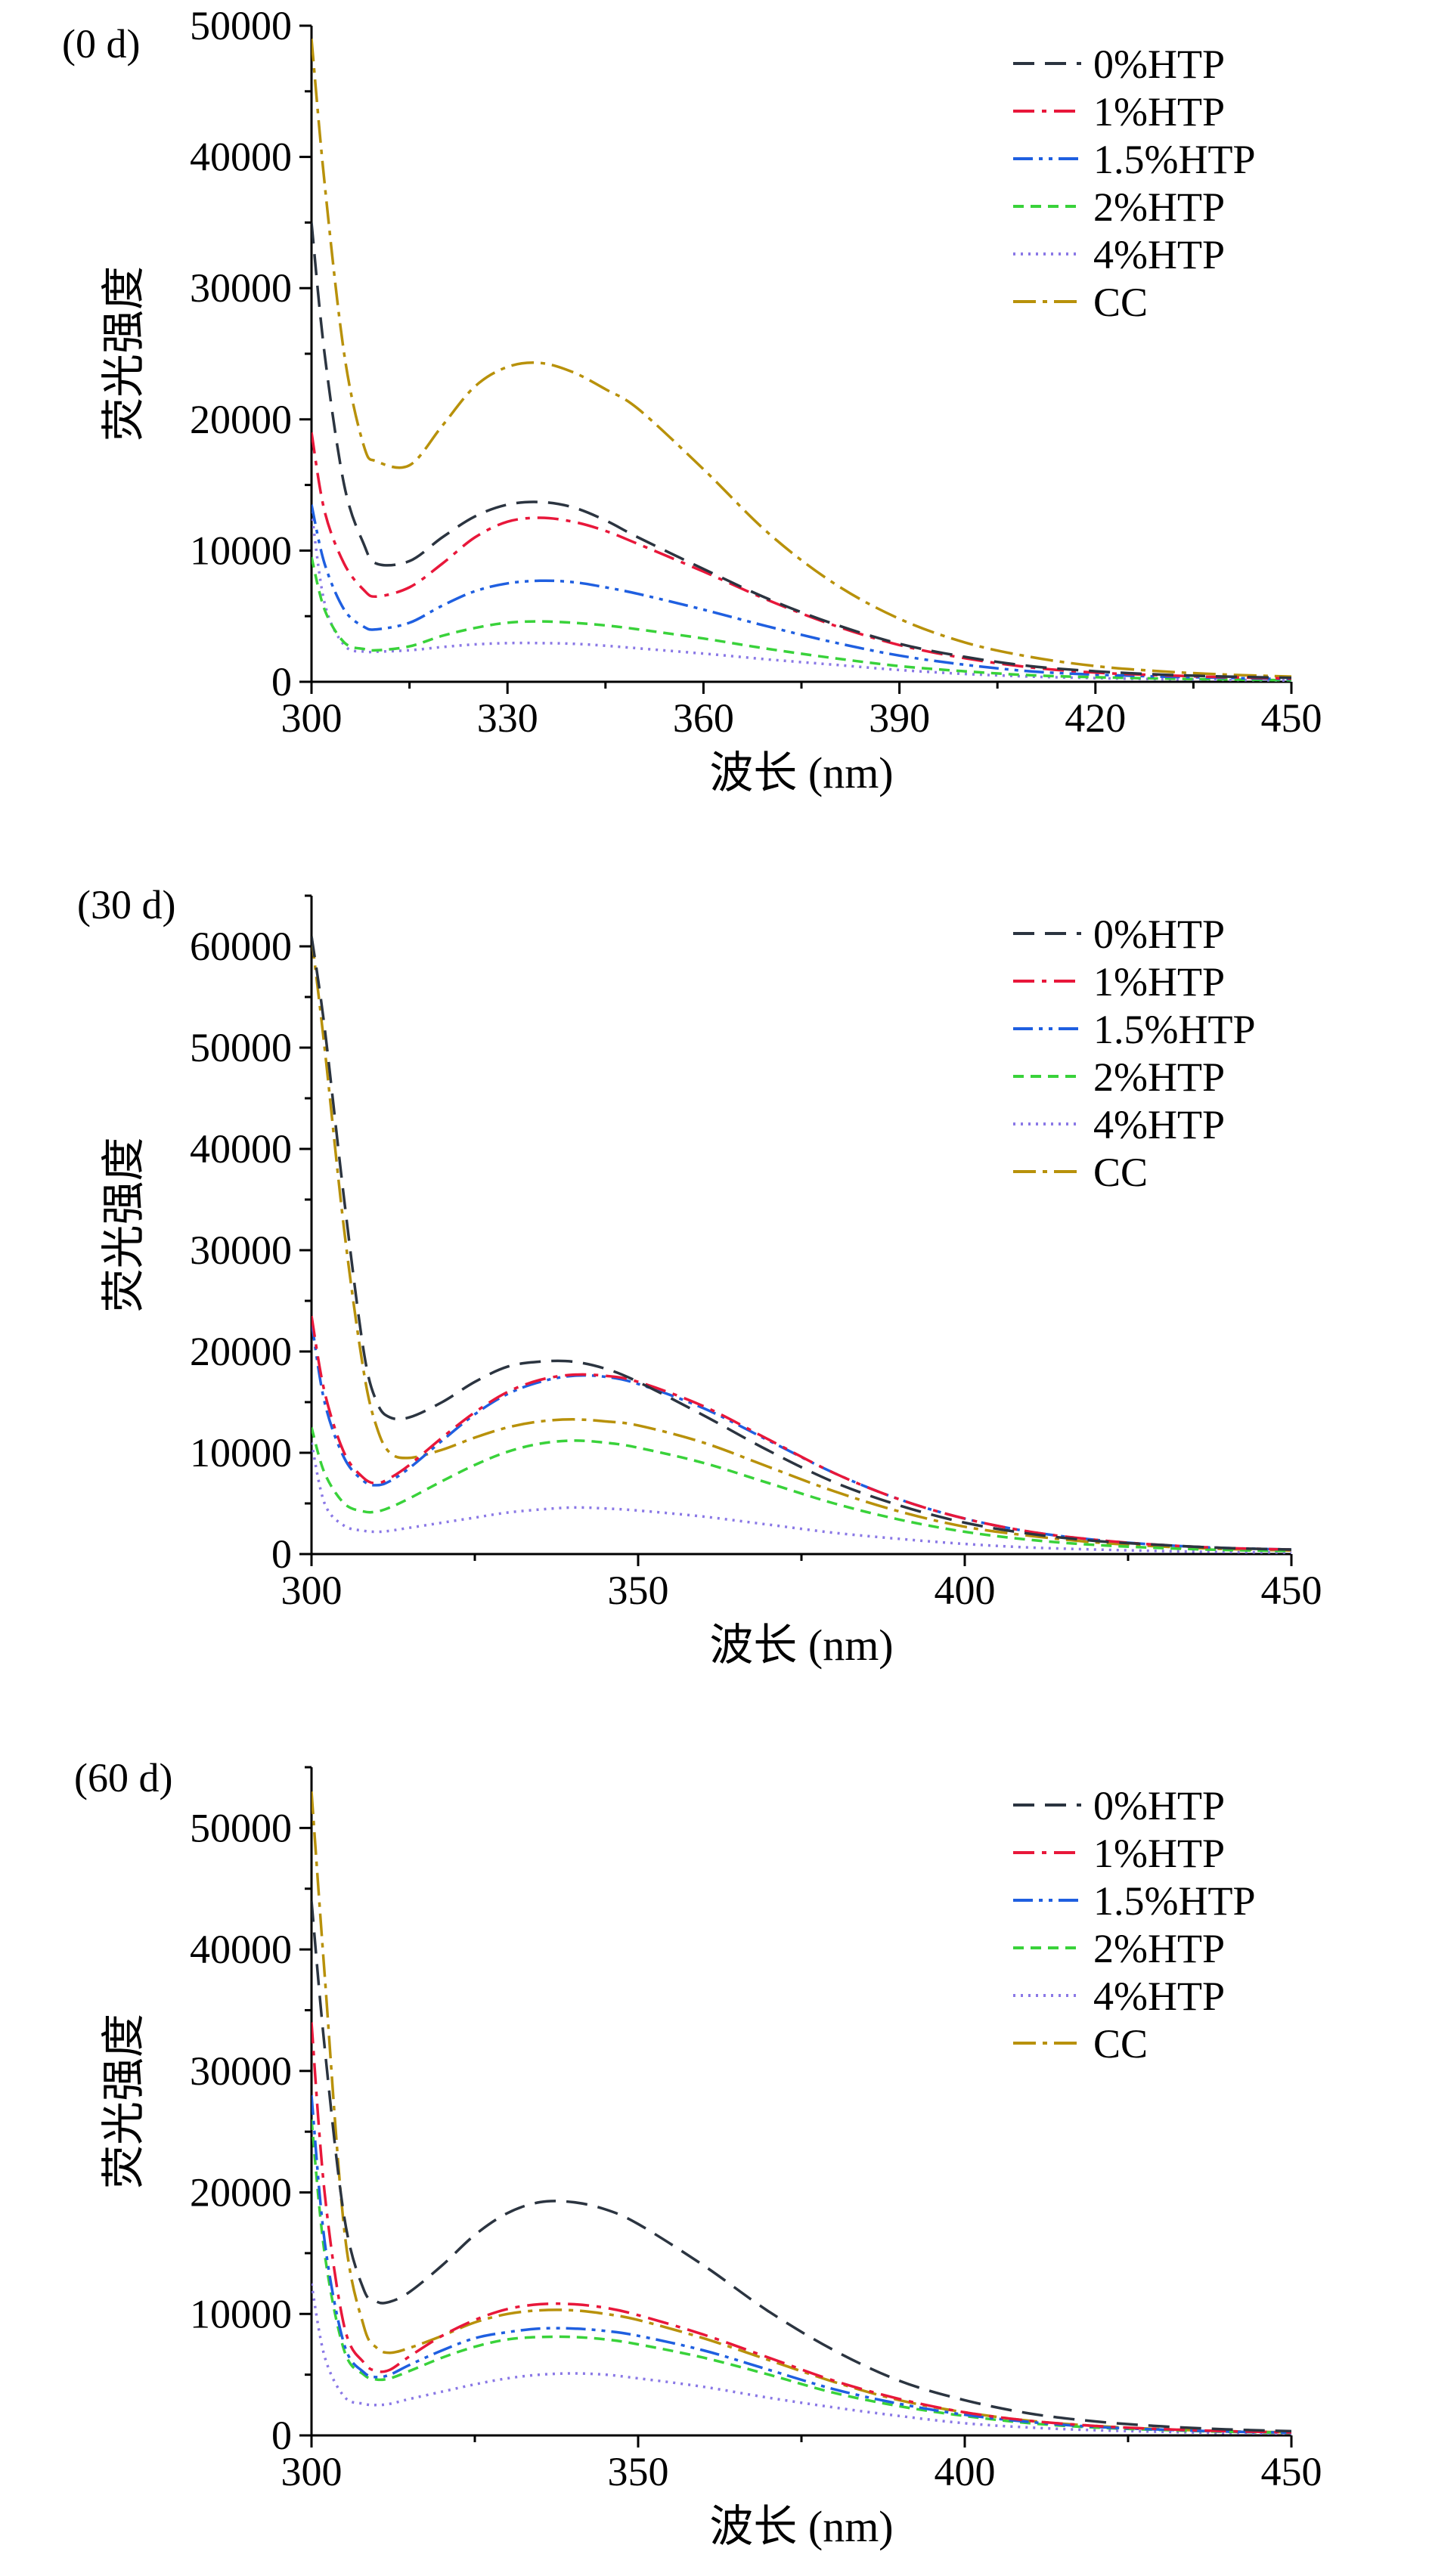 The image size is (1429, 2576). Describe the element at coordinates (312, 718) in the screenshot. I see `panel-1-x-tick-label: 300` at that location.